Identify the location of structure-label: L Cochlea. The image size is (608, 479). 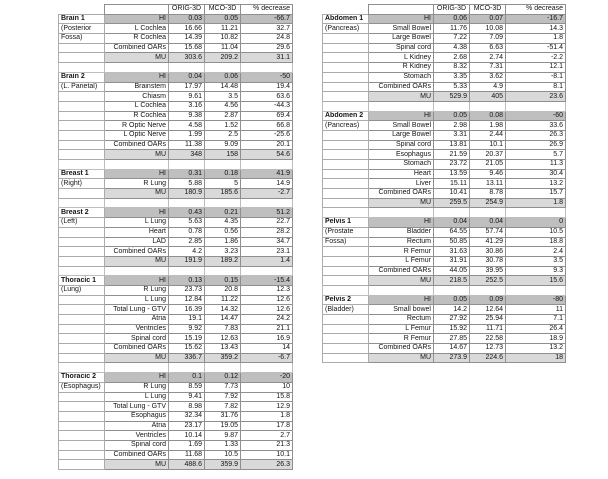
(136, 29).